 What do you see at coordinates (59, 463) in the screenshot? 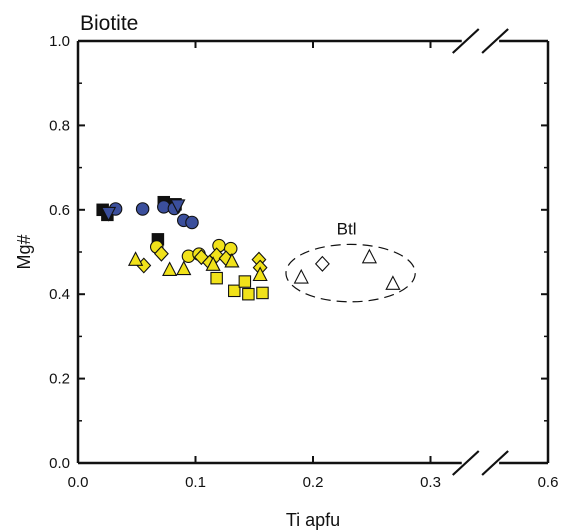
I see `y-tick-label: 0.0` at bounding box center [59, 463].